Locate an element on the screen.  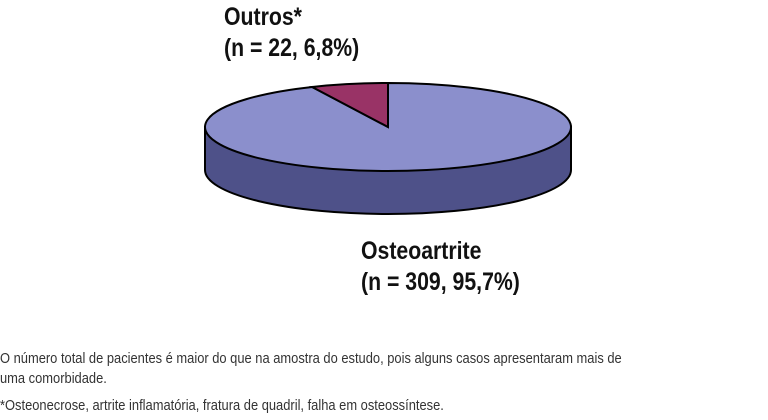
footnote-2: uma comorbidade. is located at coordinates (53, 378).